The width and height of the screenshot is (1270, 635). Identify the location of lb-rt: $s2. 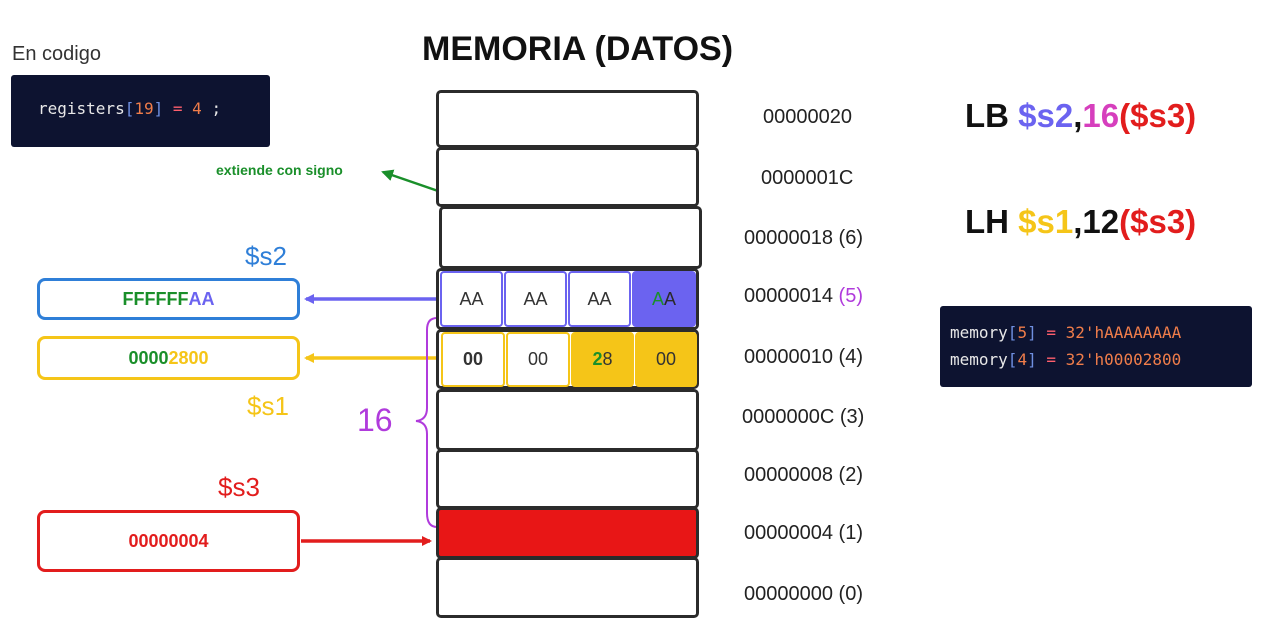
(1046, 115).